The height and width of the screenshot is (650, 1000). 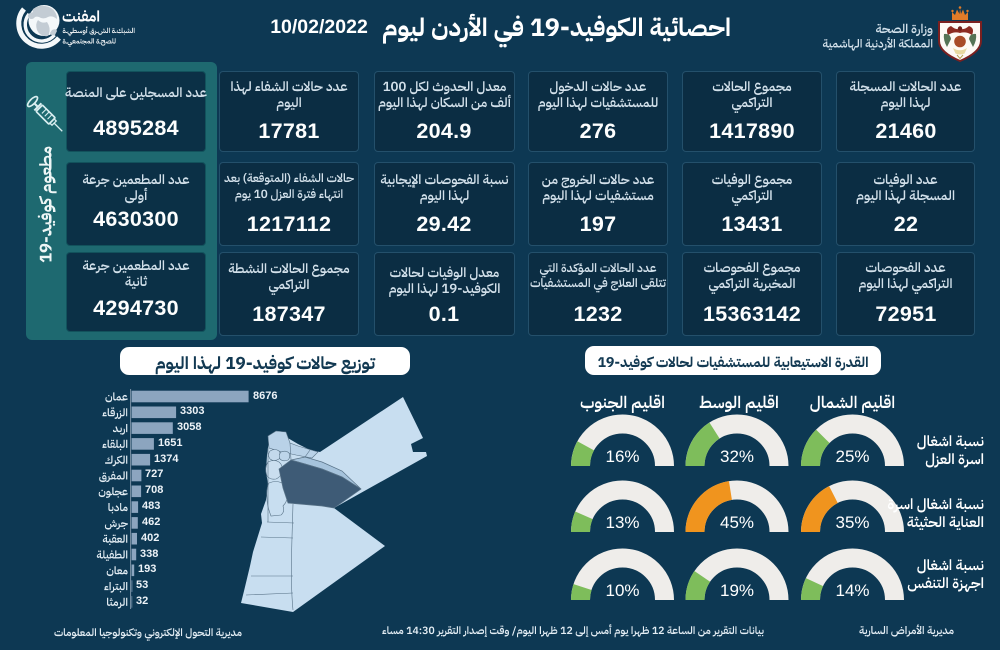 What do you see at coordinates (852, 590) in the screenshot?
I see `svg-text: 14%` at bounding box center [852, 590].